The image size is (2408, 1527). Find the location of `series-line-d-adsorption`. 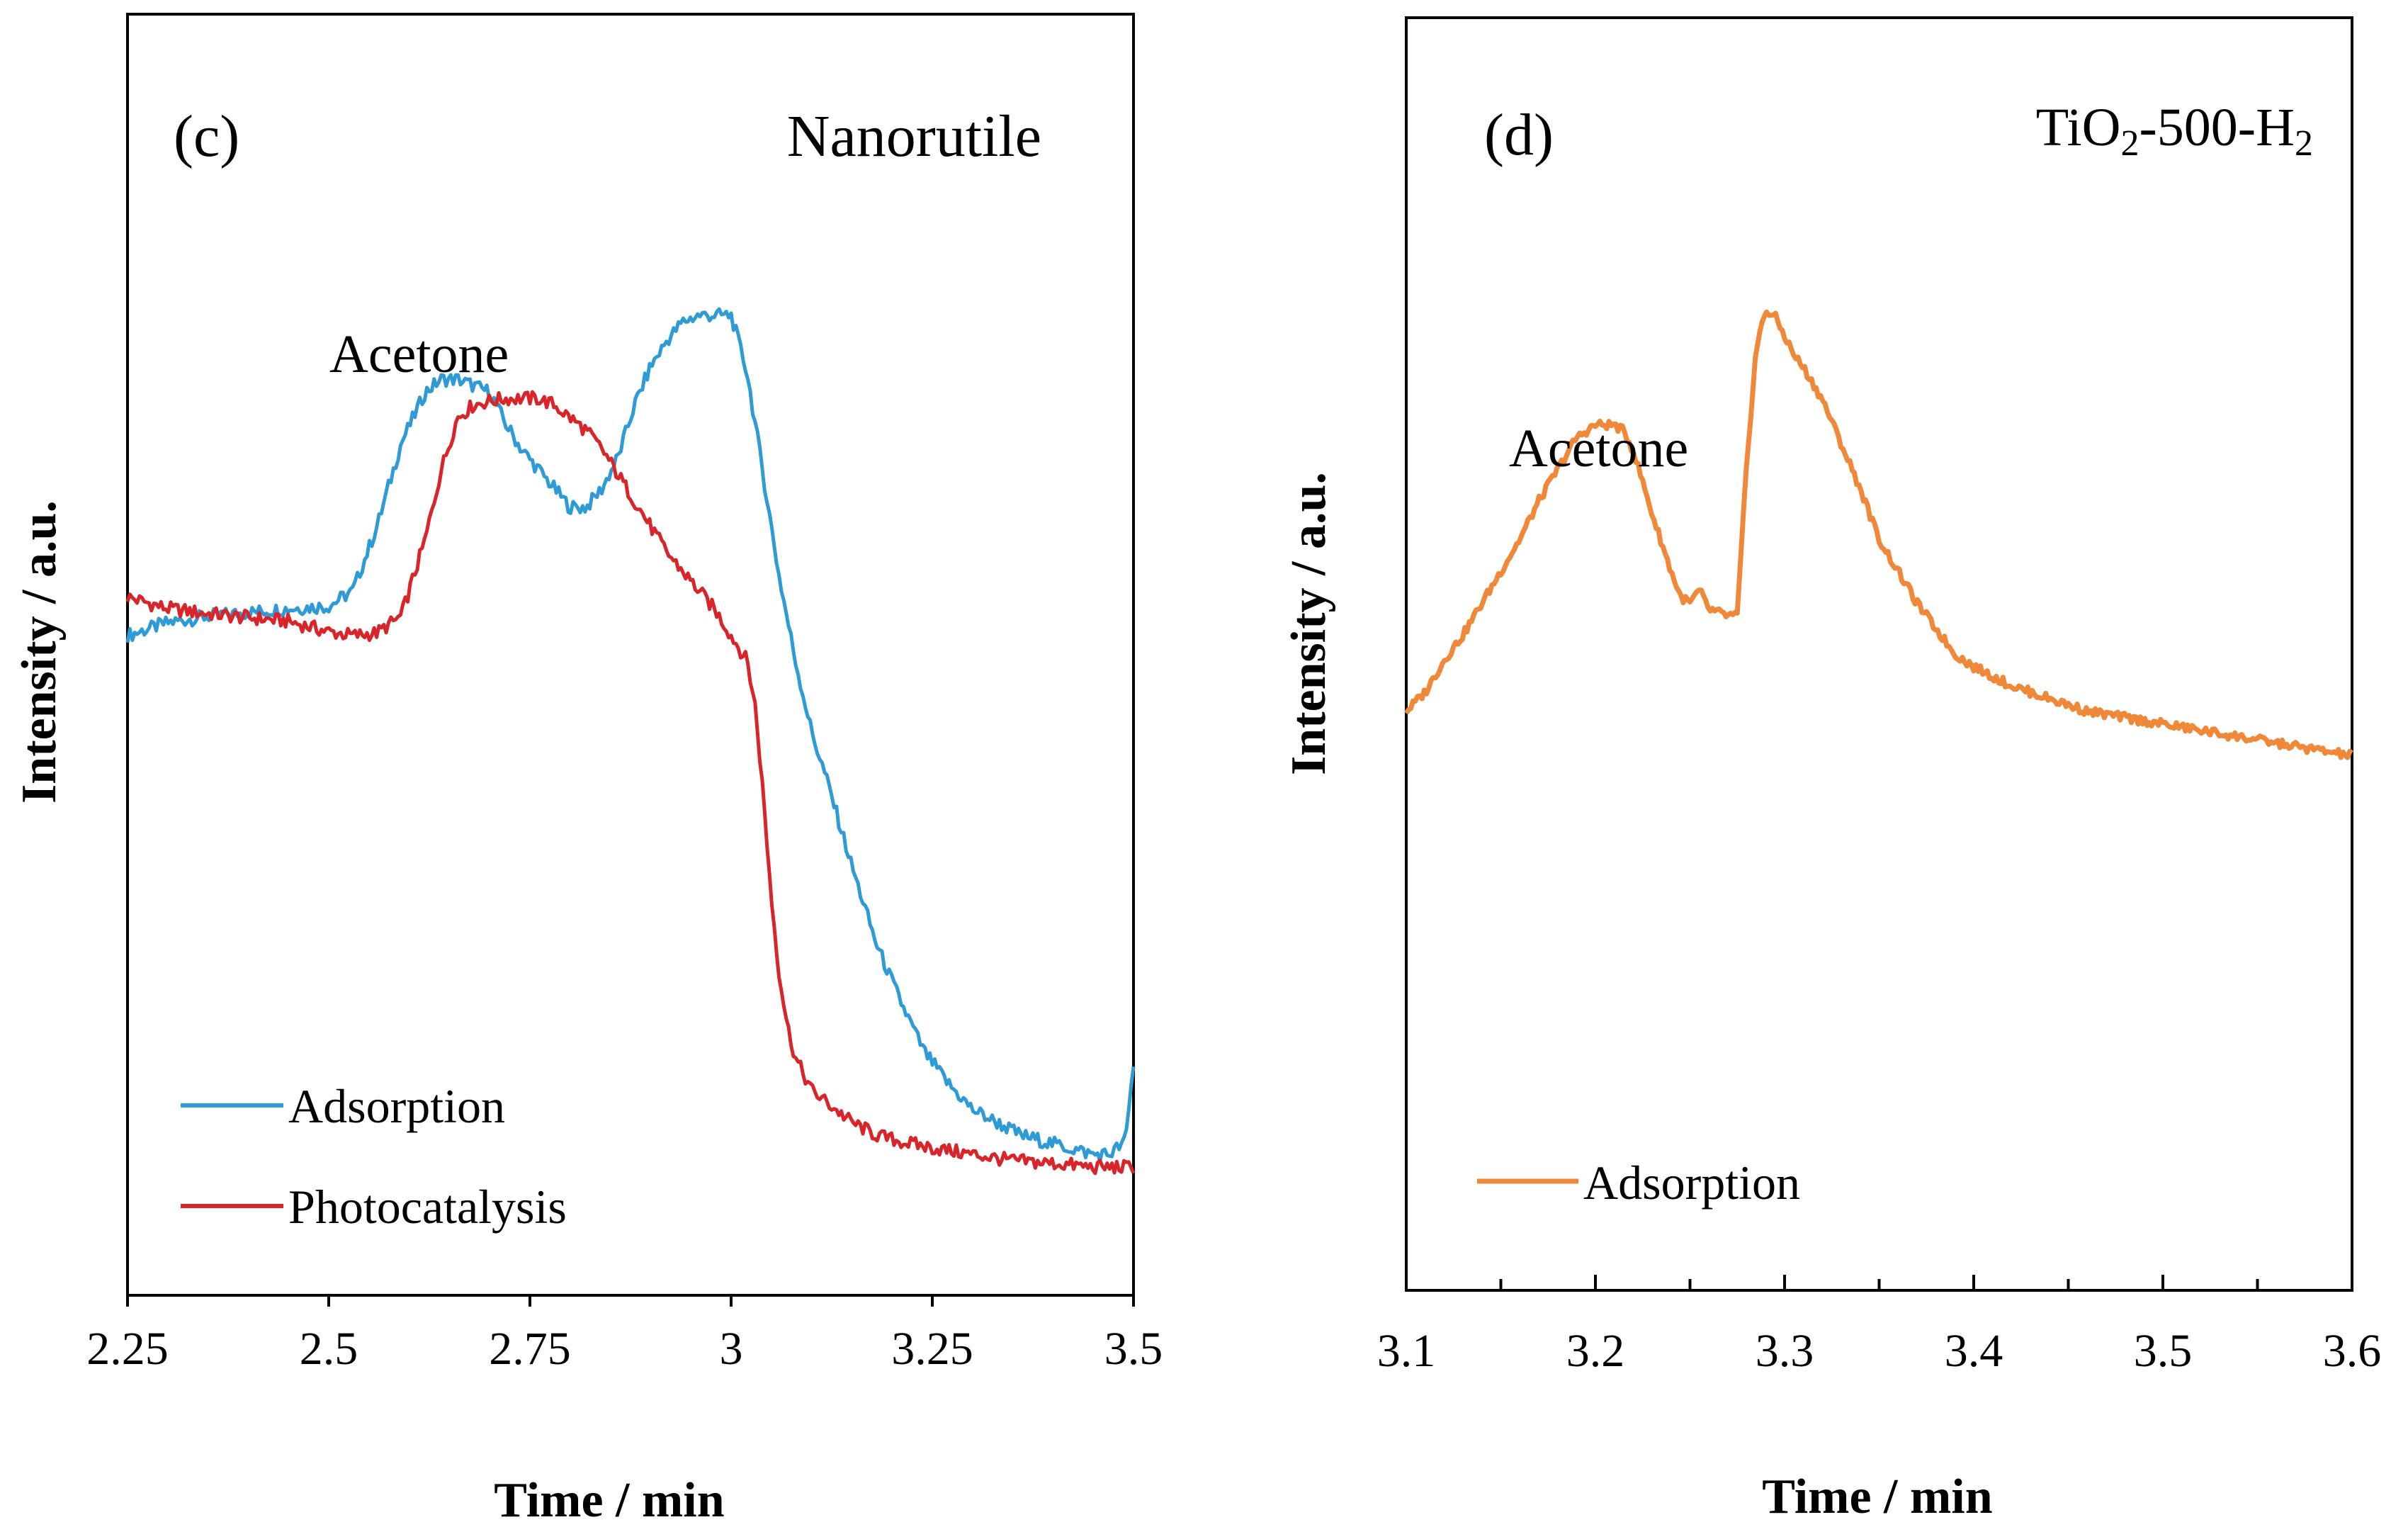

series-line-d-adsorption is located at coordinates (1879, 535).